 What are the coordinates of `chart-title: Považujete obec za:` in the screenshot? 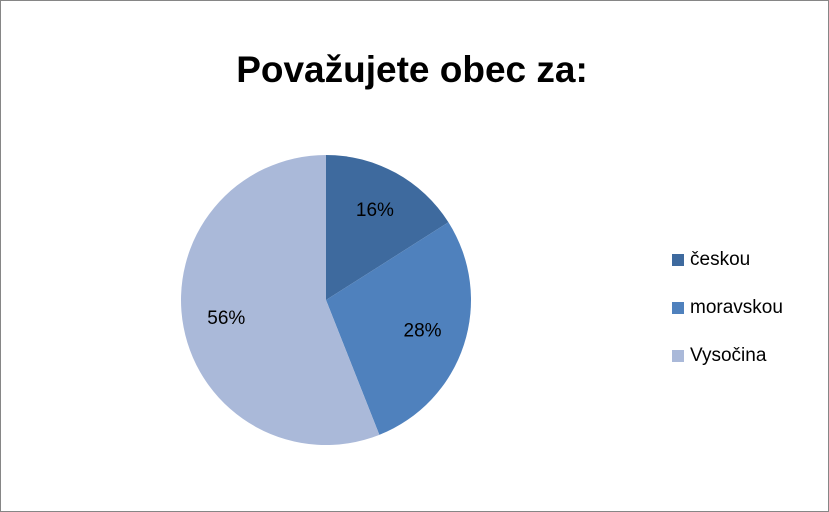 It's located at (412, 69).